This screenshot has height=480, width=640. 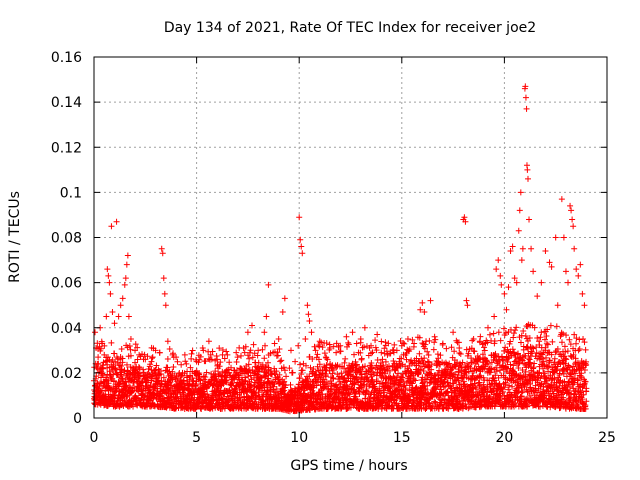 What do you see at coordinates (196, 438) in the screenshot?
I see `x-tick-label: 5` at bounding box center [196, 438].